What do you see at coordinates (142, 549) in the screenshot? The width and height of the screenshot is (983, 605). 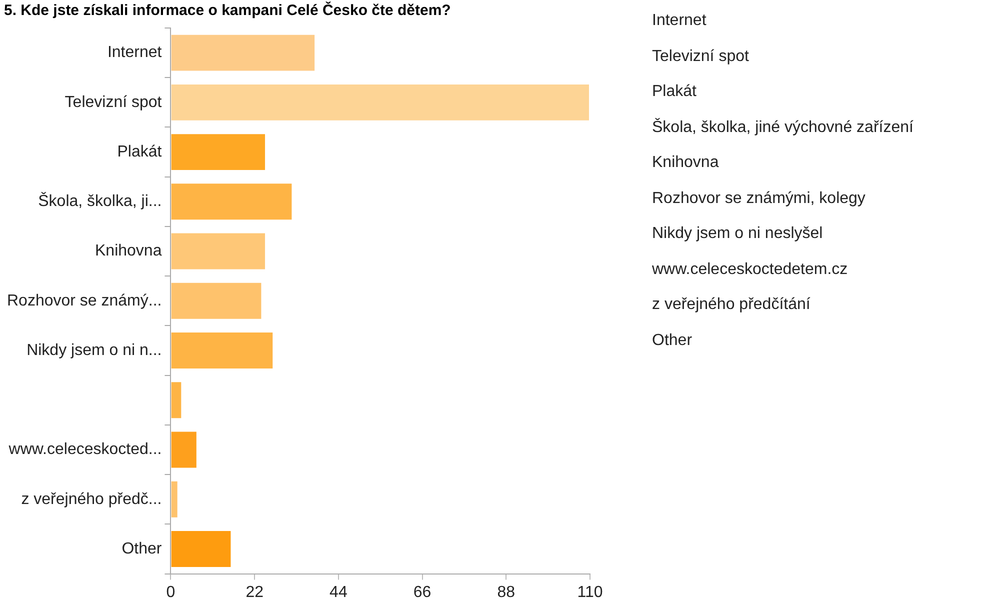 I see `y-tick-label: Other` at bounding box center [142, 549].